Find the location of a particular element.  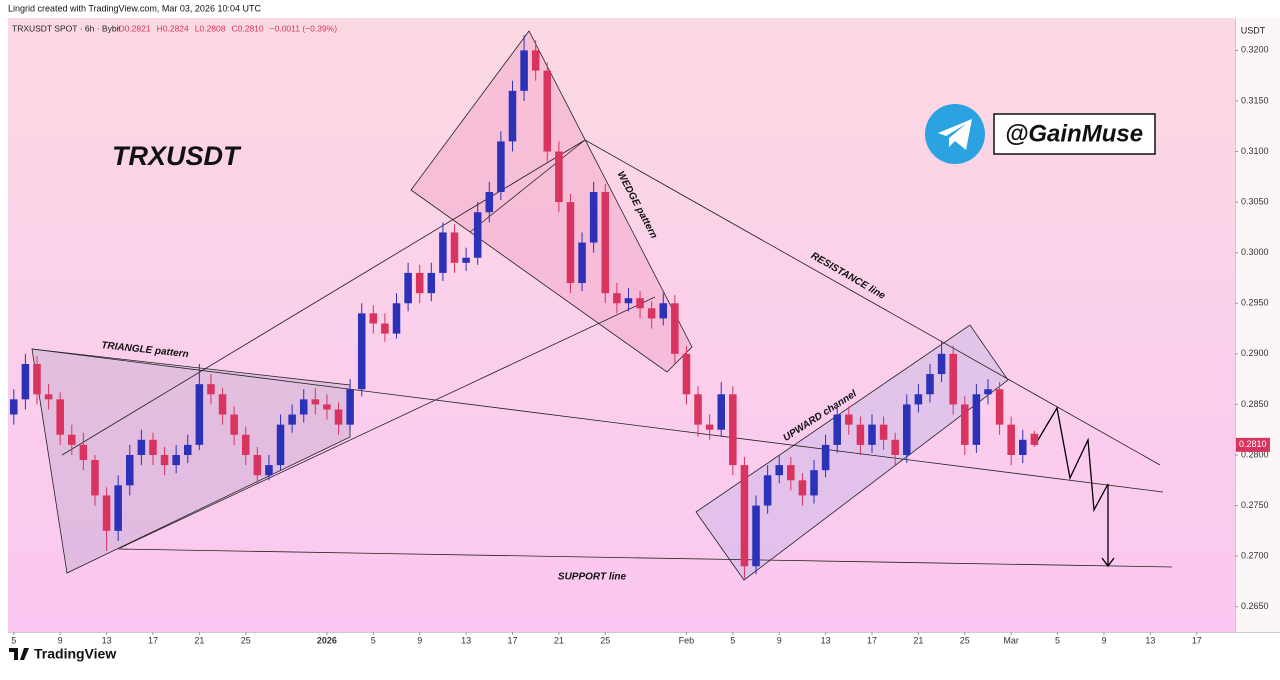

x-tick-label: 25 is located at coordinates (965, 640).